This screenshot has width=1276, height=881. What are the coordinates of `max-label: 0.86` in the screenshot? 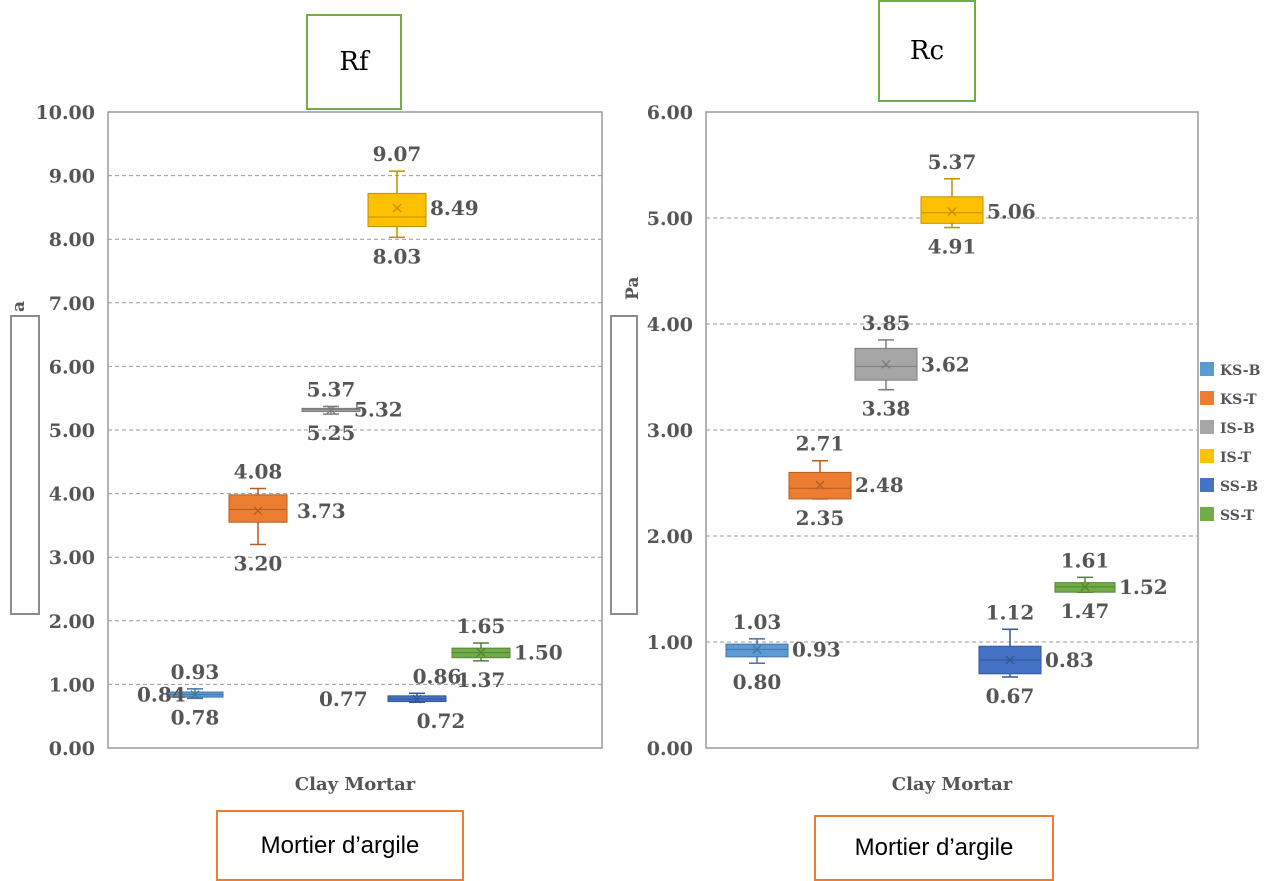 It's located at (437, 676).